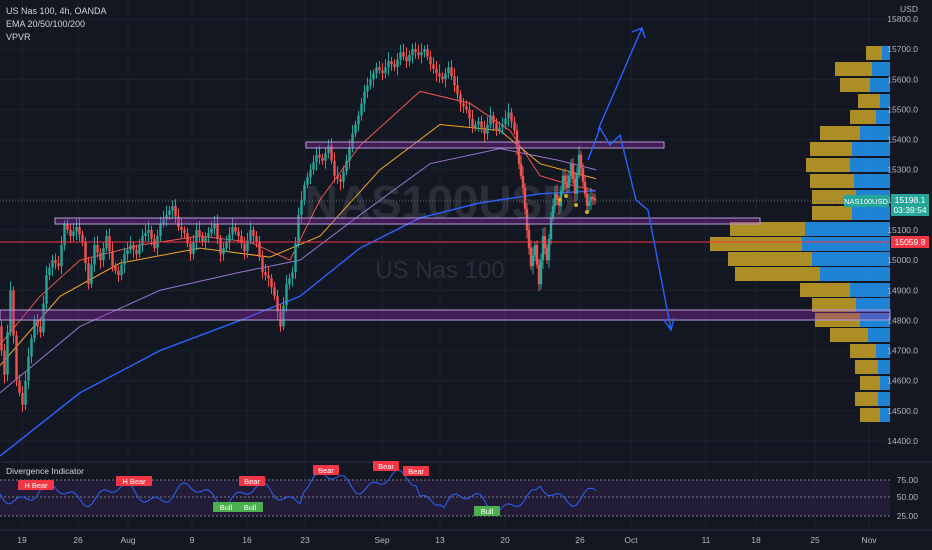 The image size is (932, 550). What do you see at coordinates (902, 381) in the screenshot?
I see `price-tick-label: 14600.0` at bounding box center [902, 381].